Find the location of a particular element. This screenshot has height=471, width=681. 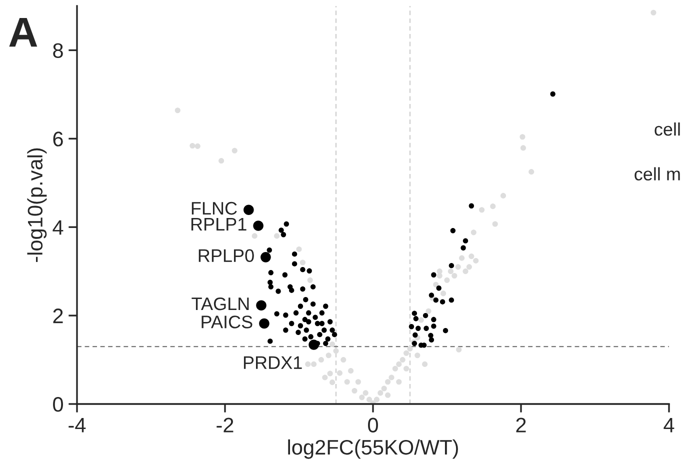

y-tick-label: 6 is located at coordinates (58, 139).